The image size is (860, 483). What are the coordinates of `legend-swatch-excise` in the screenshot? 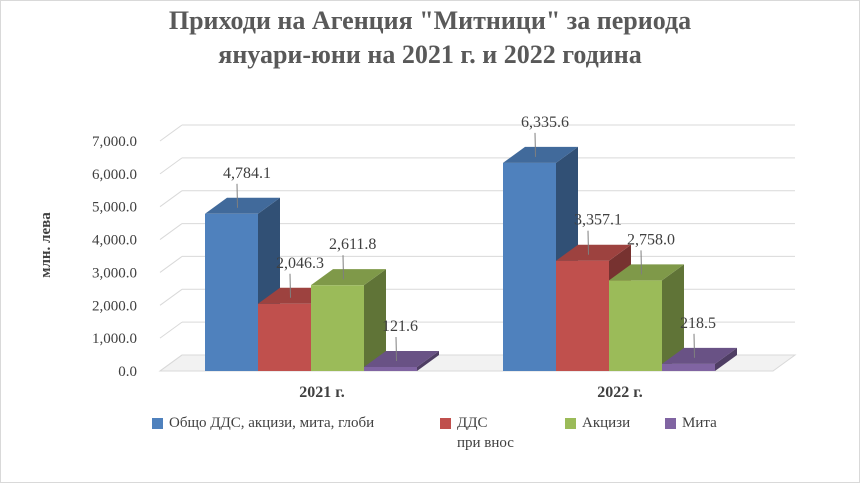 It's located at (570, 423).